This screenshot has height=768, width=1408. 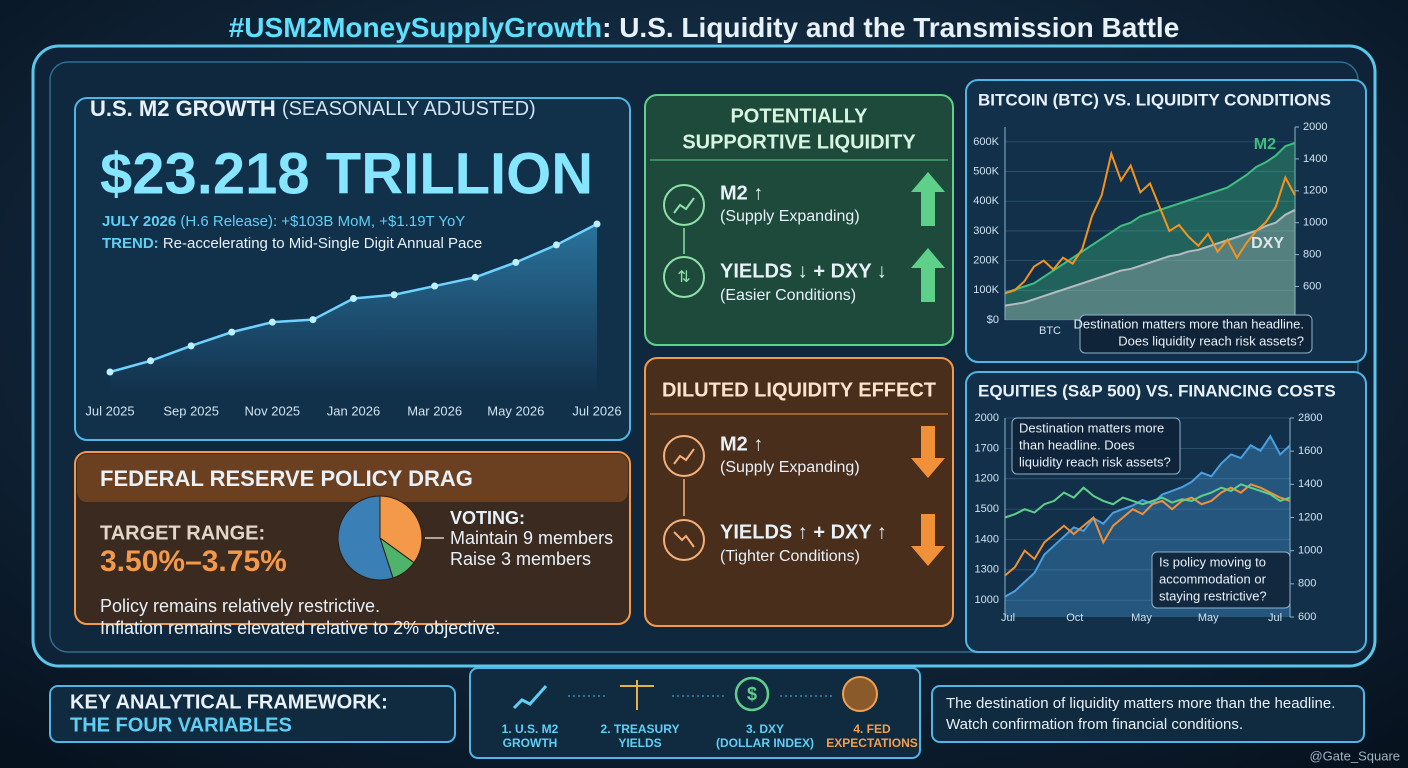 I want to click on annotation-box, so click(x=1221, y=580).